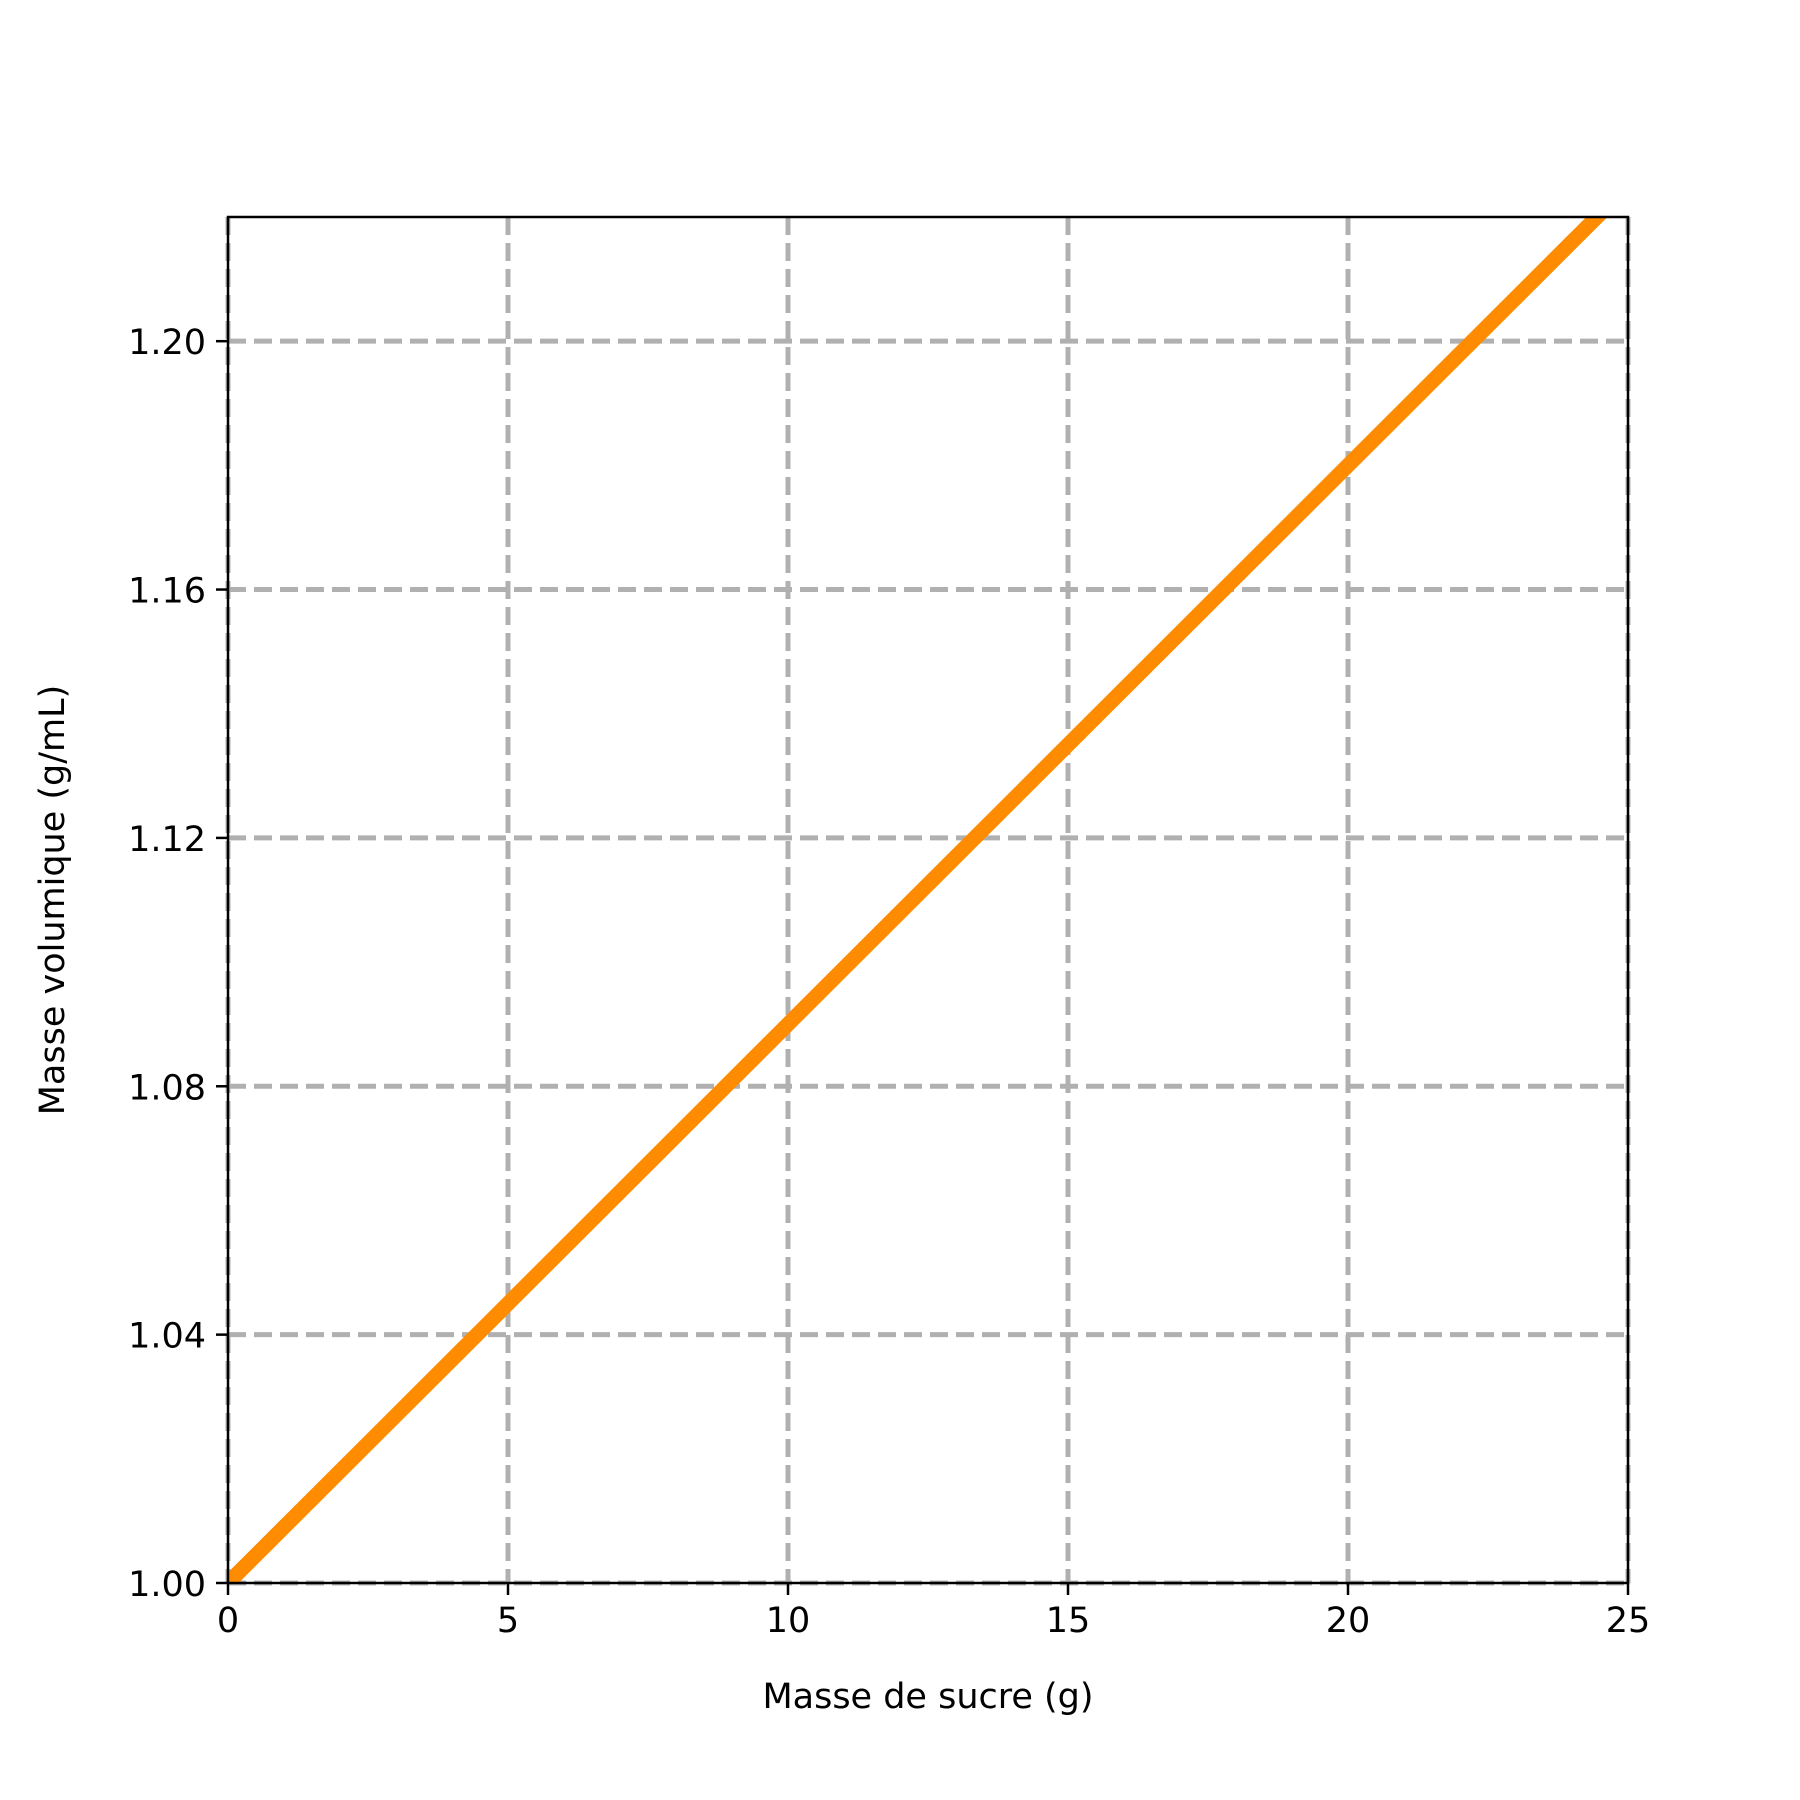  What do you see at coordinates (1628, 1621) in the screenshot?
I see `x-tick-label: 25` at bounding box center [1628, 1621].